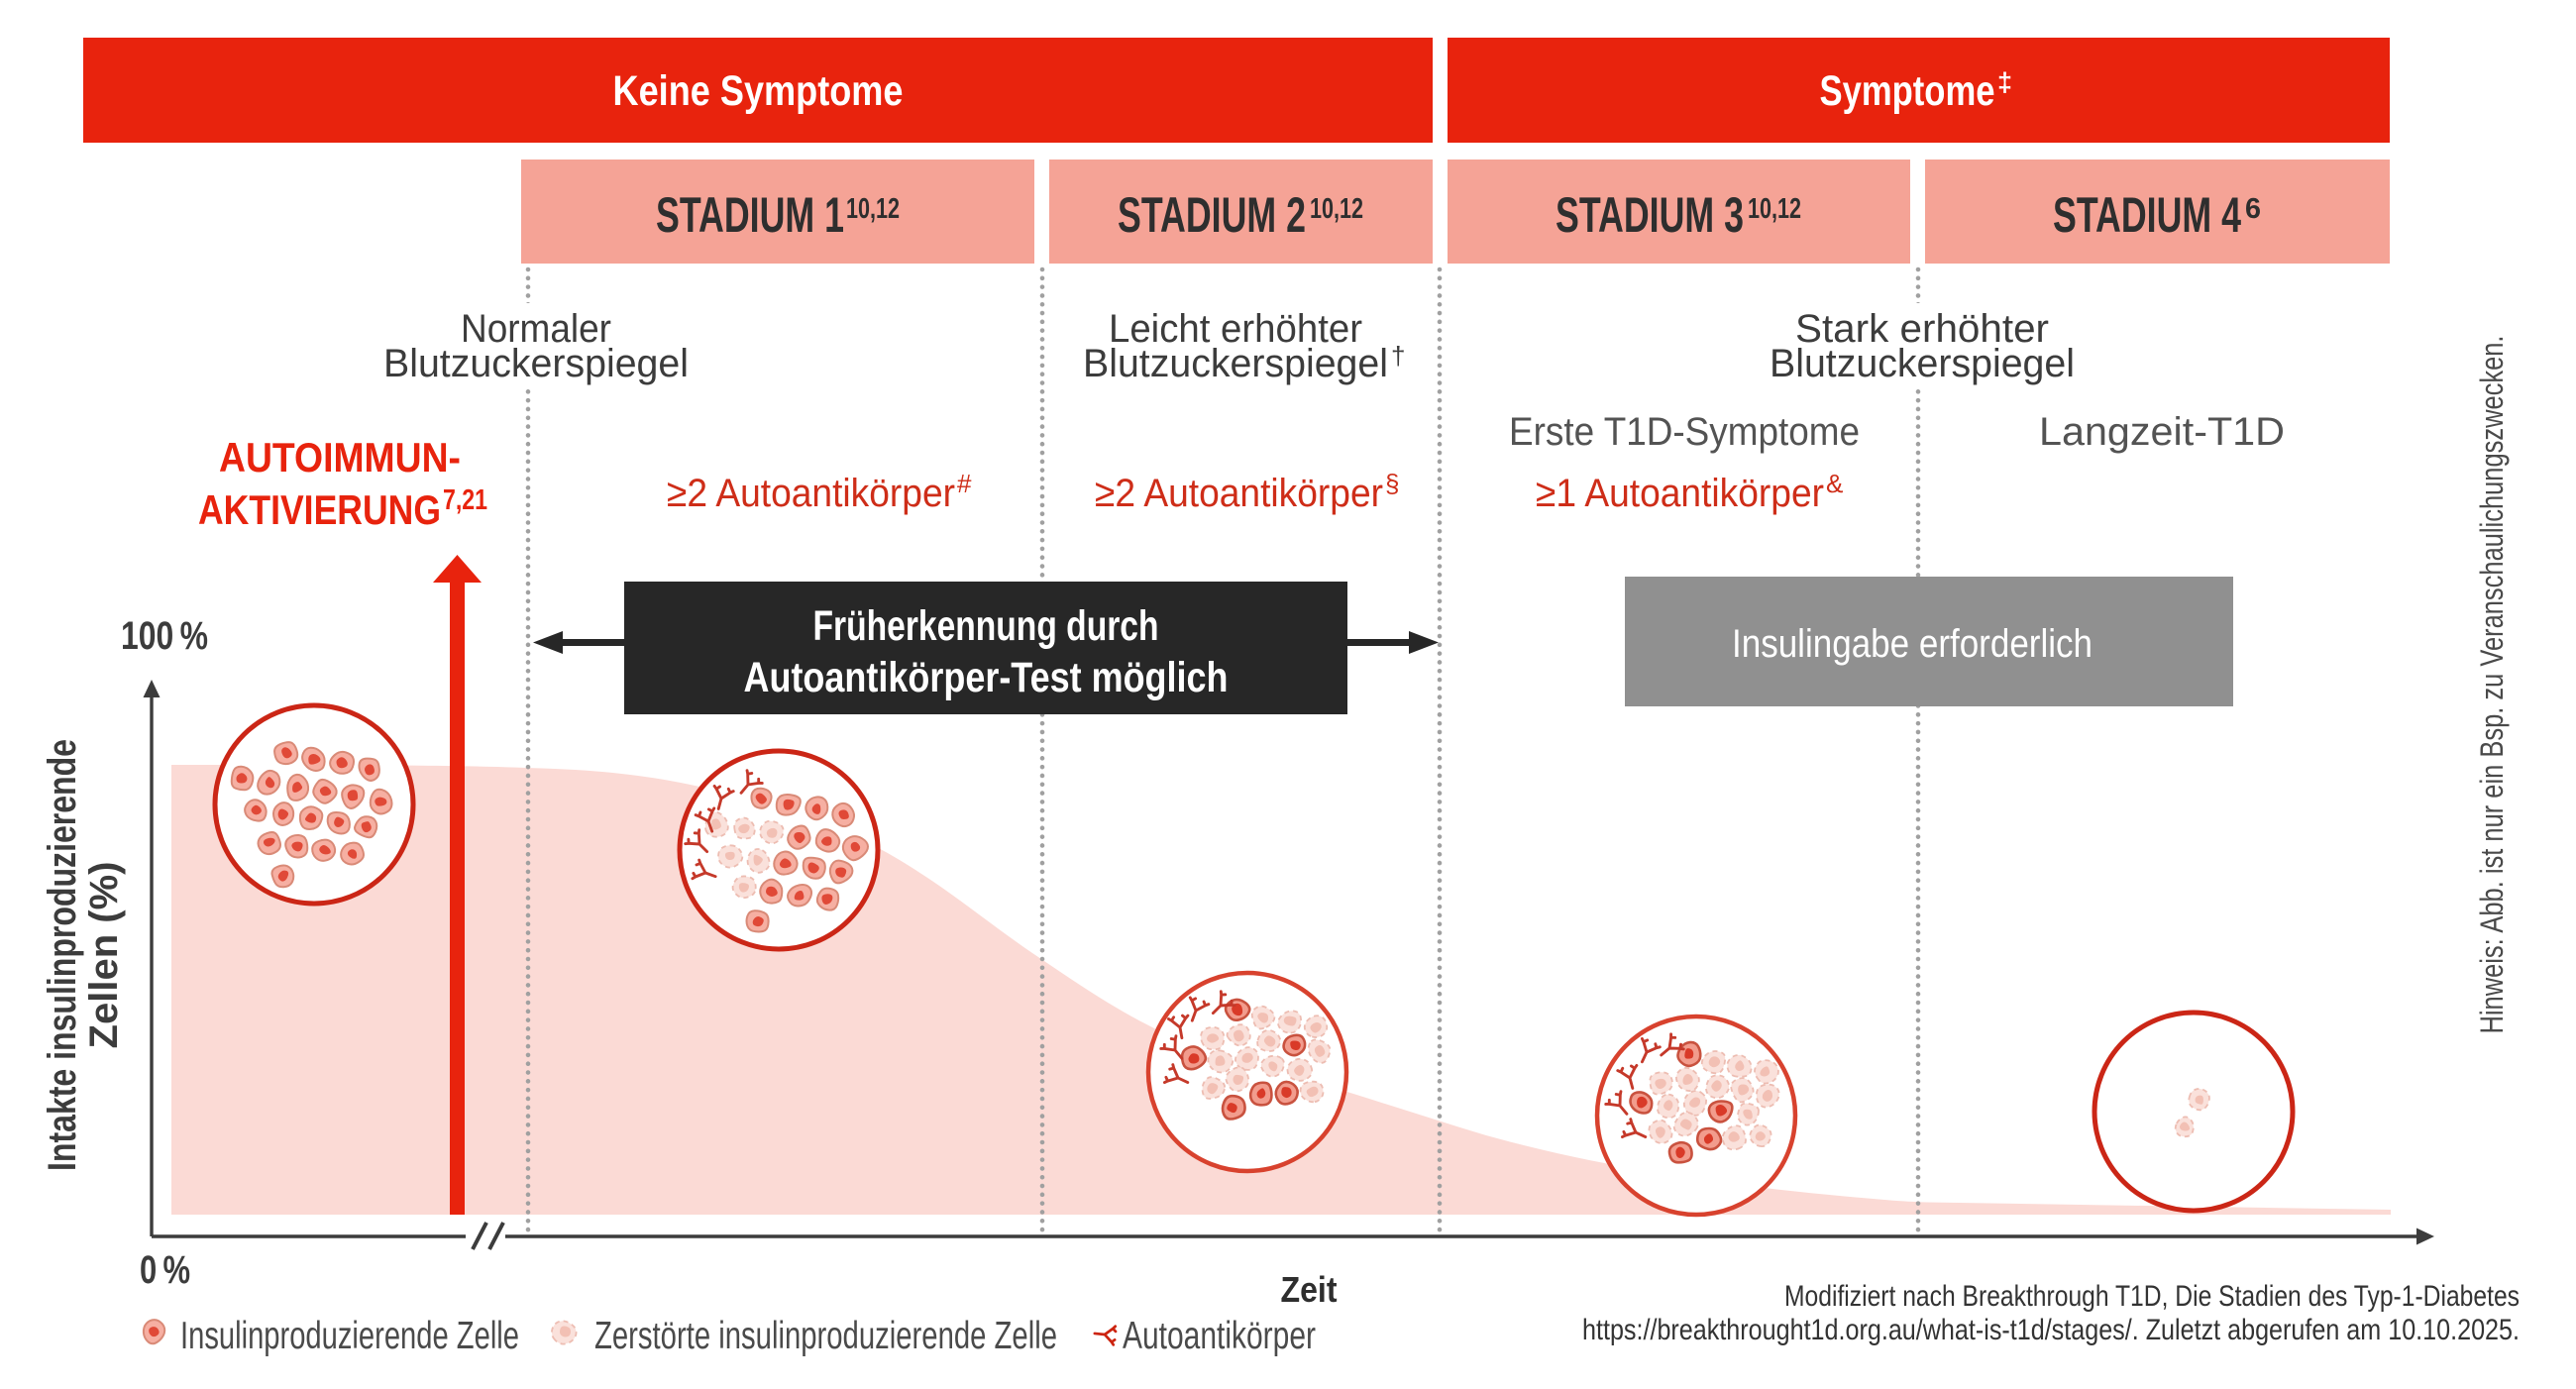 The image size is (2576, 1389). Describe the element at coordinates (1212, 215) in the screenshot. I see `svg-text: STADIUM 2` at that location.